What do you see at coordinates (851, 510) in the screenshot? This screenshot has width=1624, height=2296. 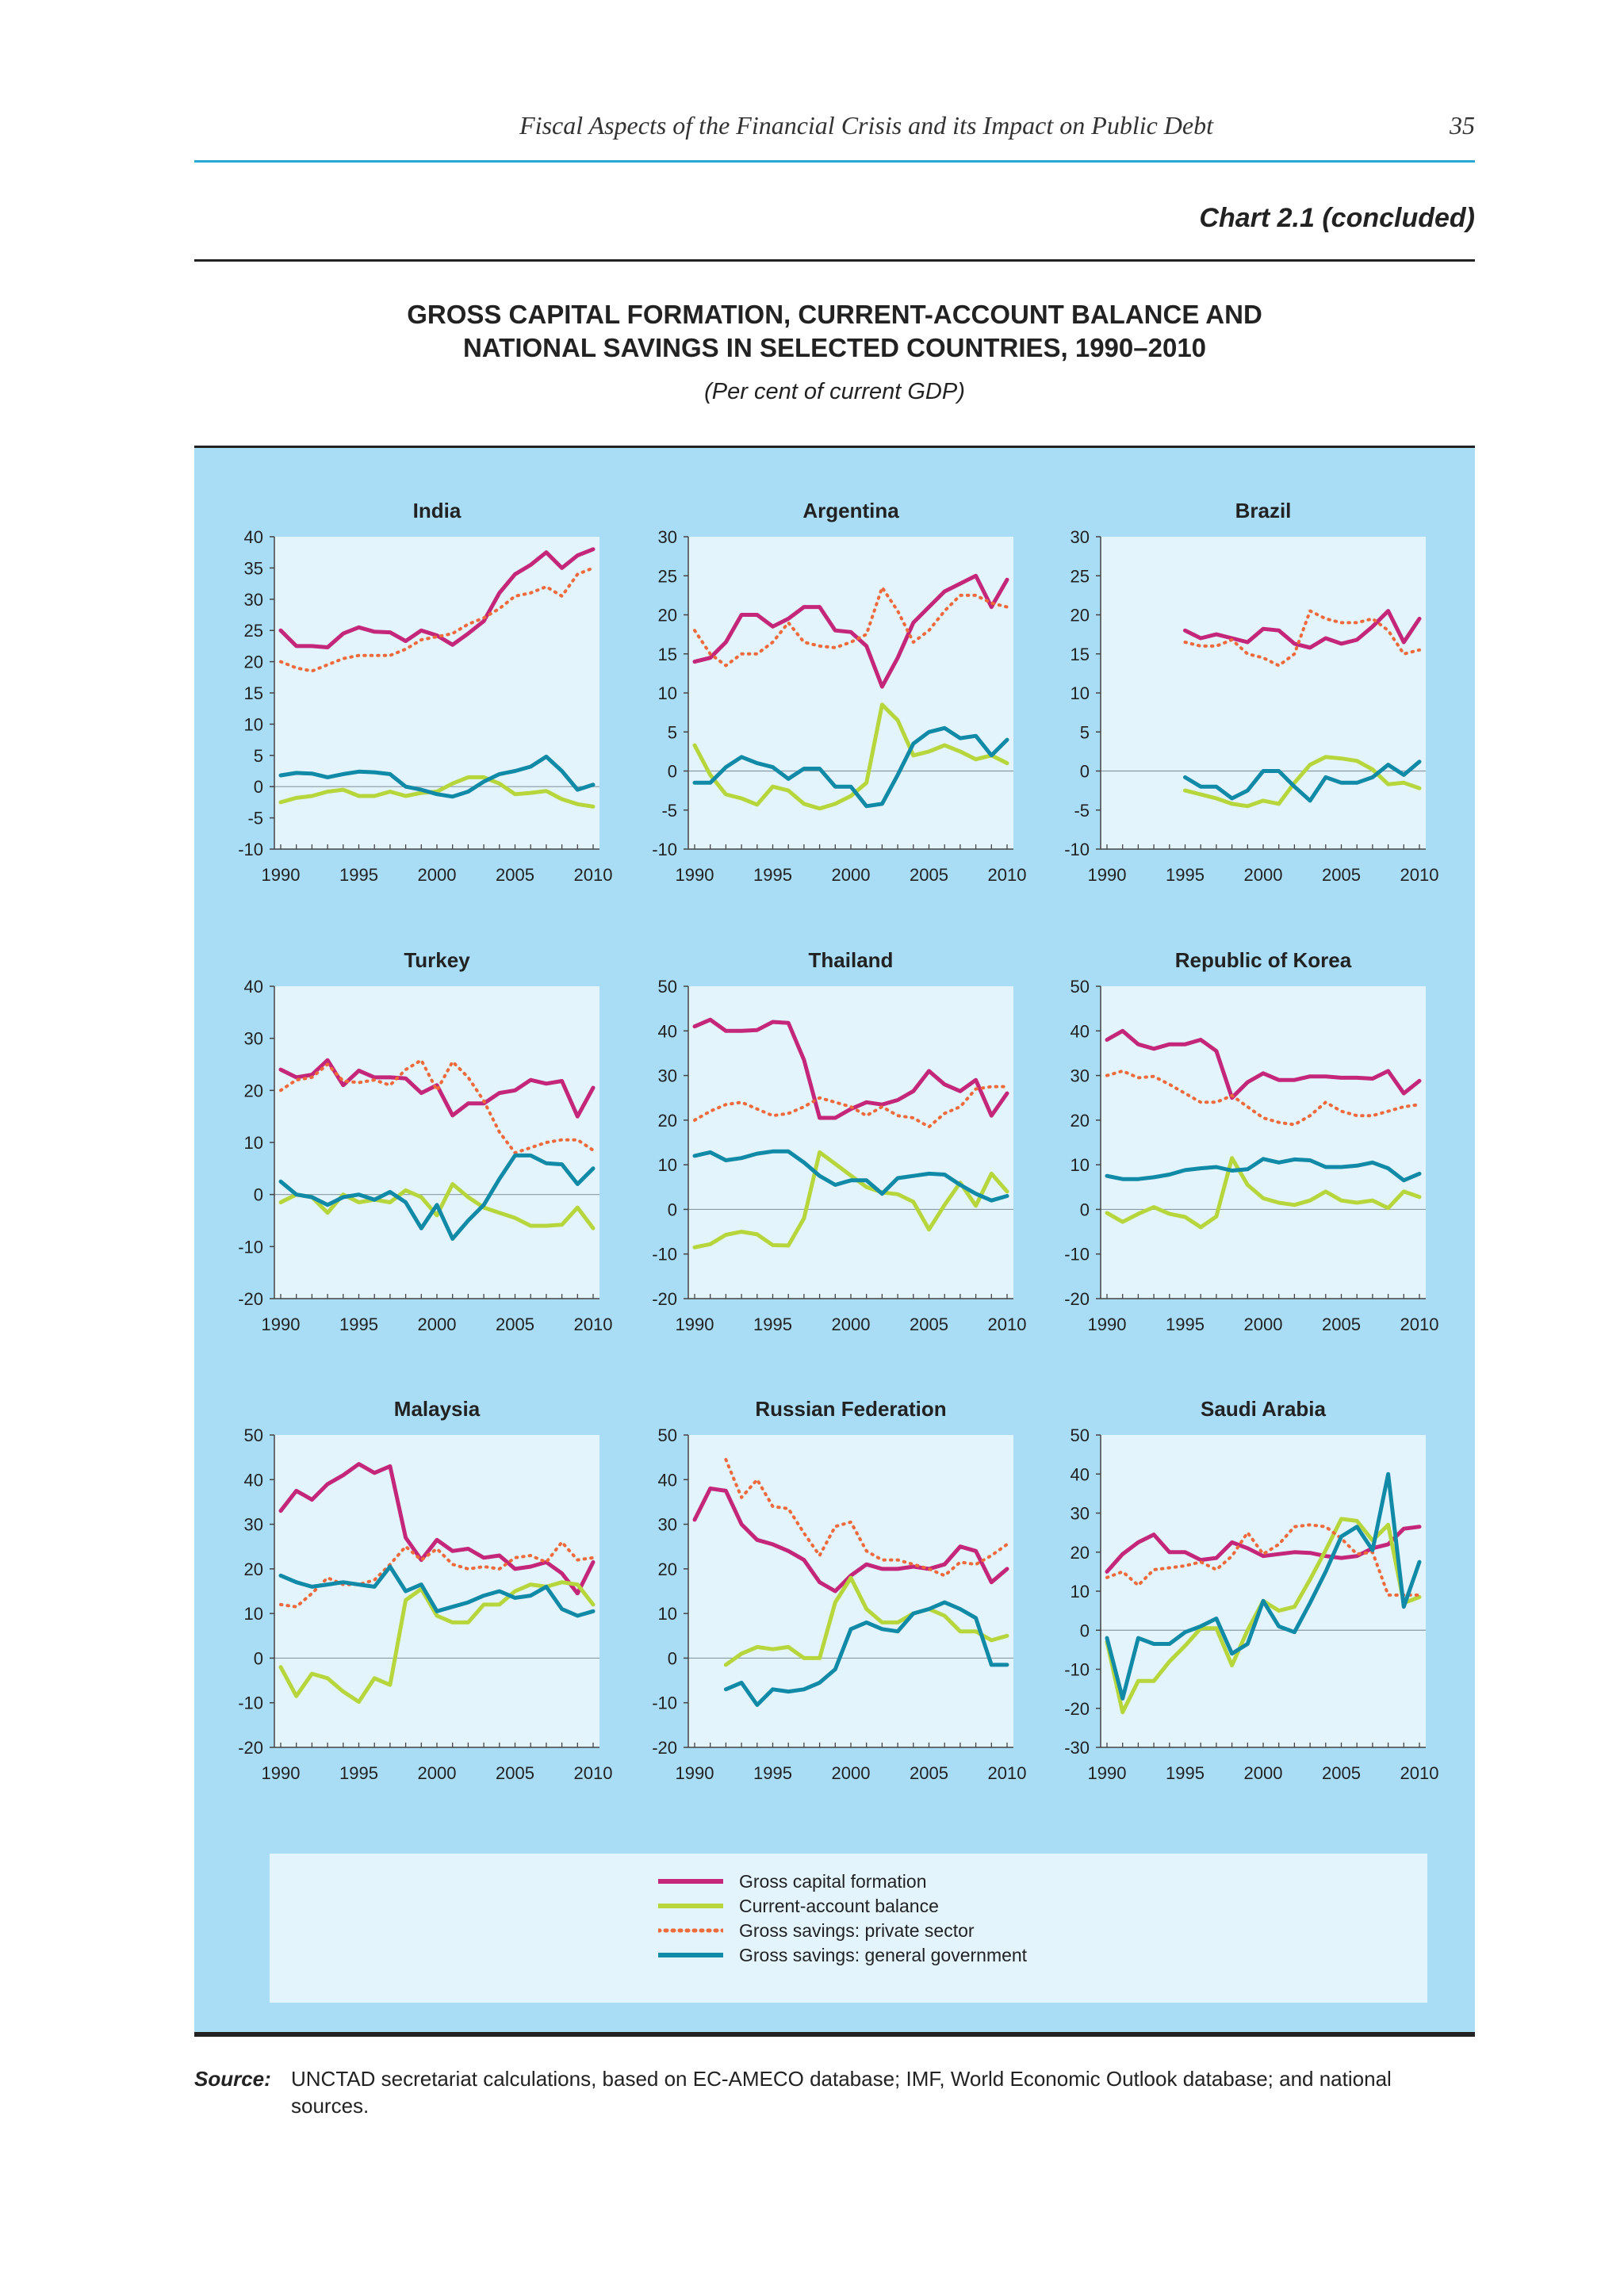 I see `chart-title: Argentina` at bounding box center [851, 510].